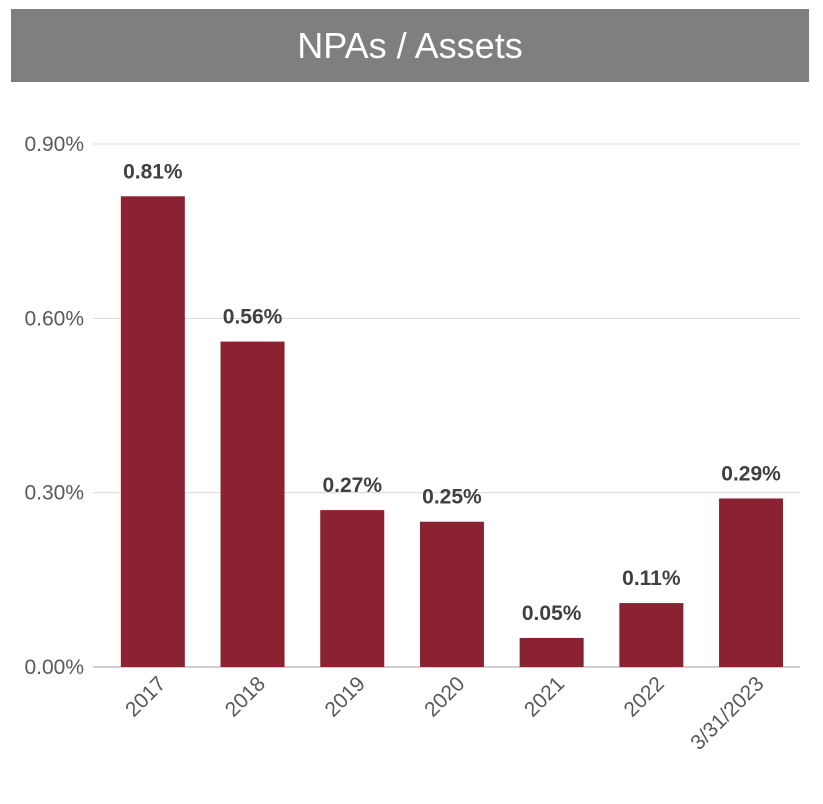 The height and width of the screenshot is (804, 823). I want to click on chart-title: NPAs / Assets, so click(410, 45).